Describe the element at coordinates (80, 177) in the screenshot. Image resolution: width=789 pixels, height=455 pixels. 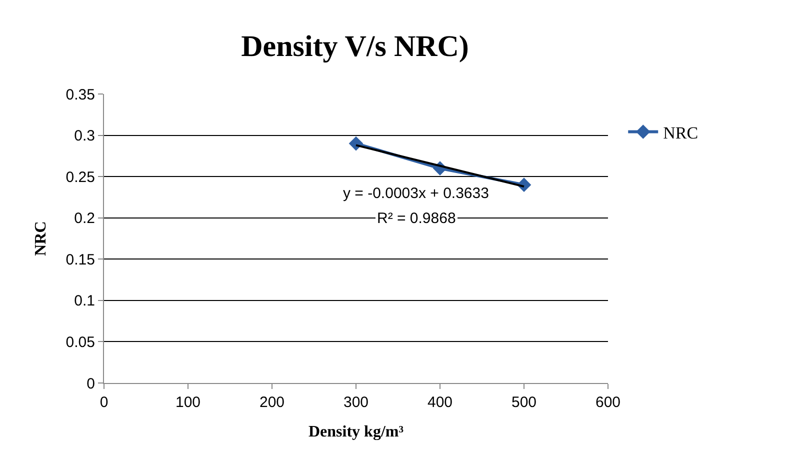
I see `y-tick-label: 0.25` at that location.